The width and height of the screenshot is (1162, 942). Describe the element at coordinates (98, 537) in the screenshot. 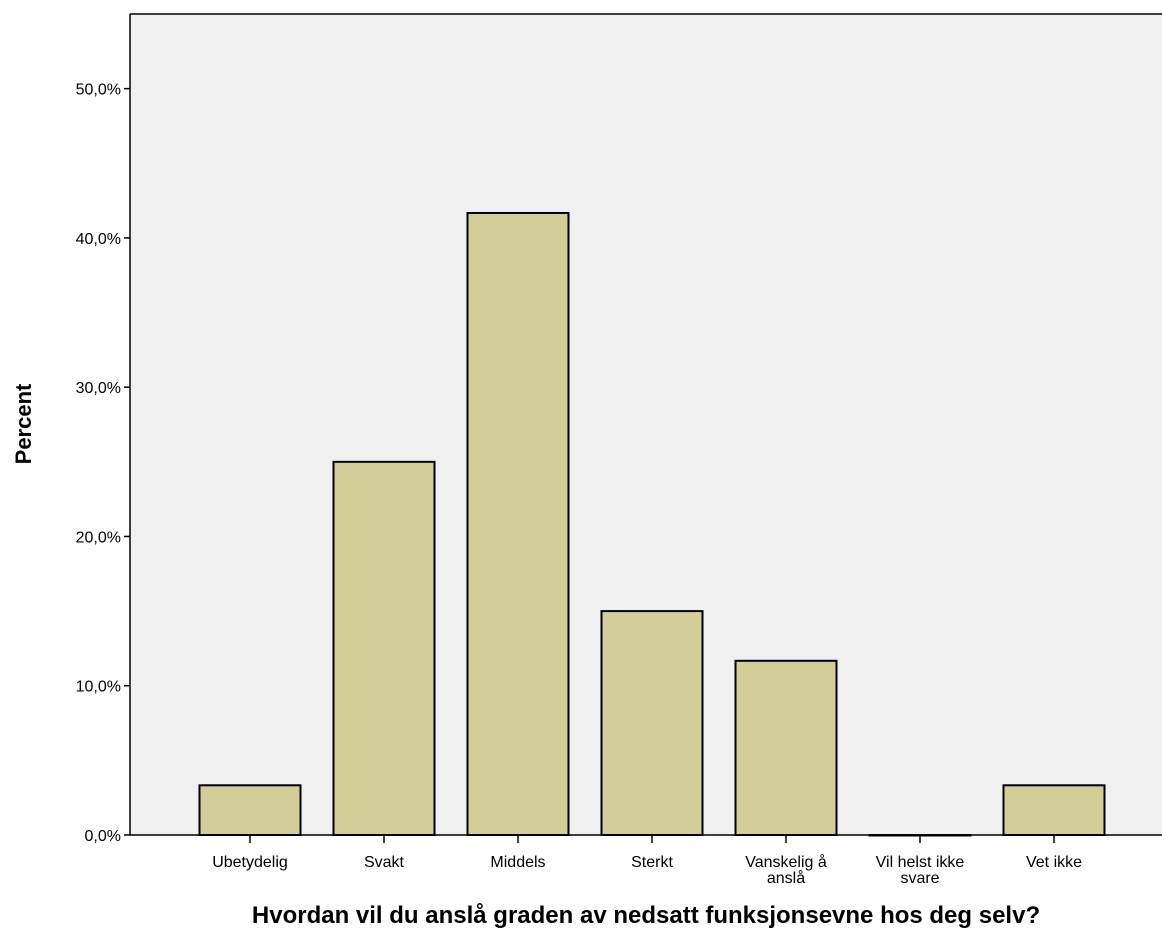

I see `y-tick-label: 20,0%` at that location.